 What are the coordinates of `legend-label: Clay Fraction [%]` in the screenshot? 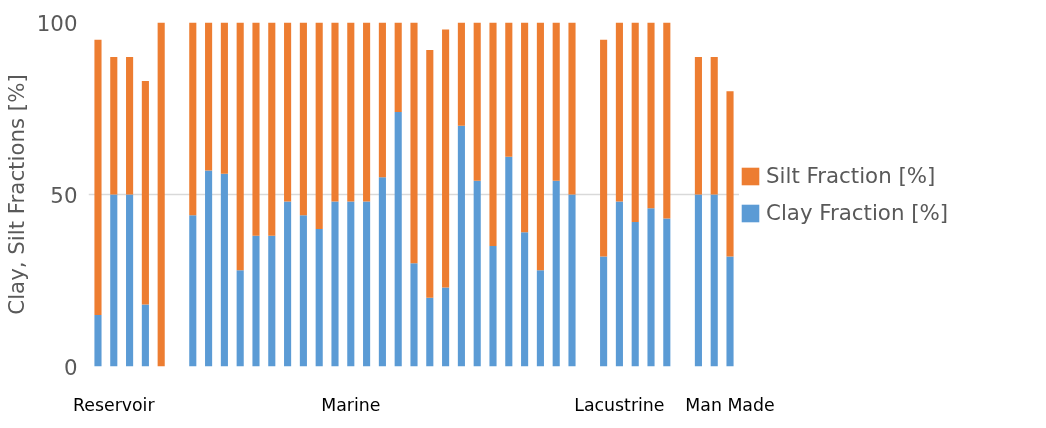 It's located at (857, 212).